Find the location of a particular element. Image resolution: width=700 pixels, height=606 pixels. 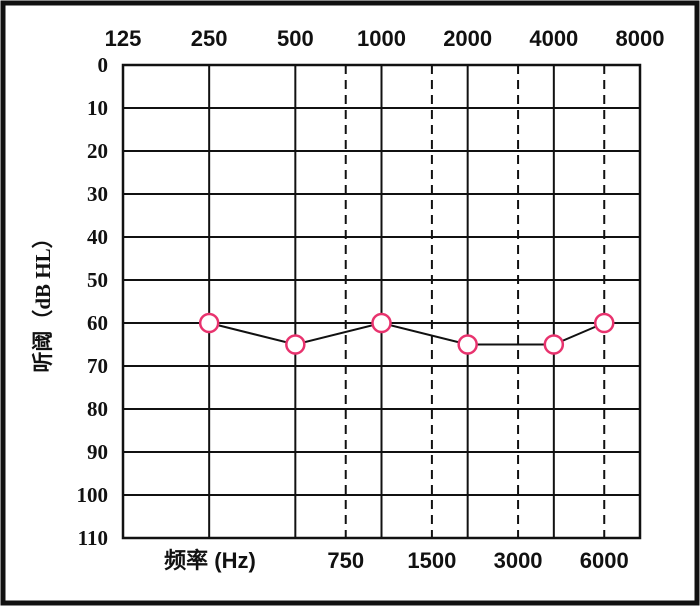

y-axis-label: 听阈（dB HL） is located at coordinates (43, 299).